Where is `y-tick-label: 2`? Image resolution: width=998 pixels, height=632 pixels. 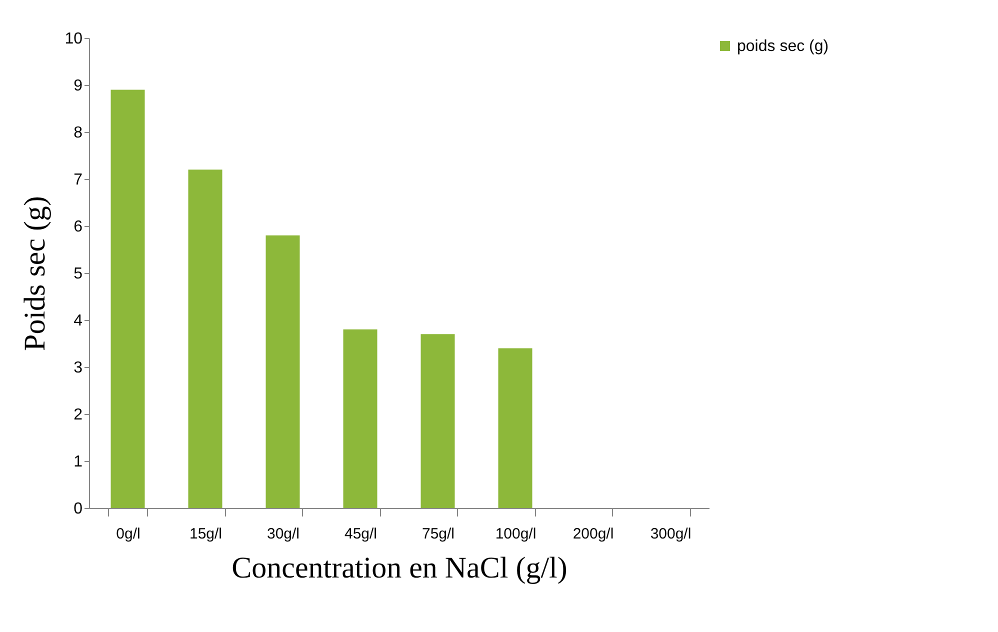 y-tick-label: 2 is located at coordinates (78, 415).